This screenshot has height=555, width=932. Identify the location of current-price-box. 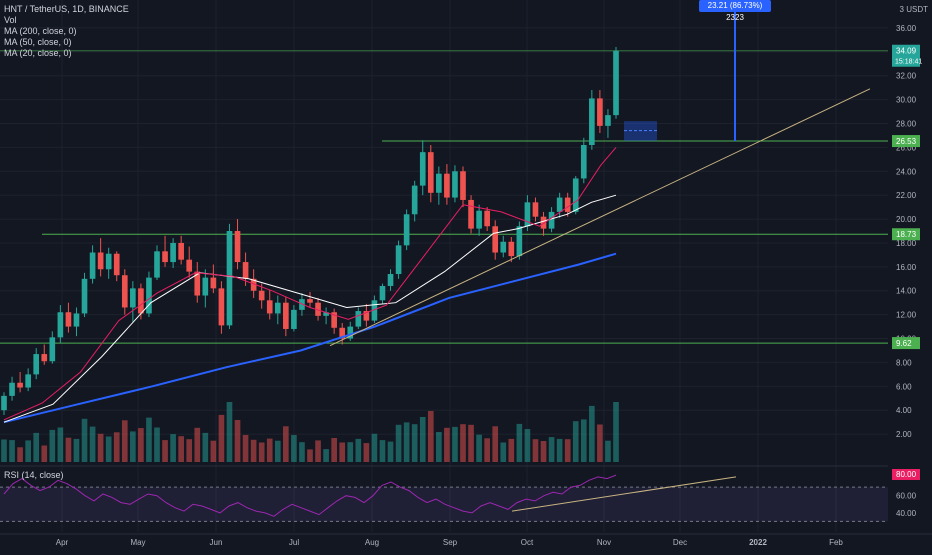
(906, 55).